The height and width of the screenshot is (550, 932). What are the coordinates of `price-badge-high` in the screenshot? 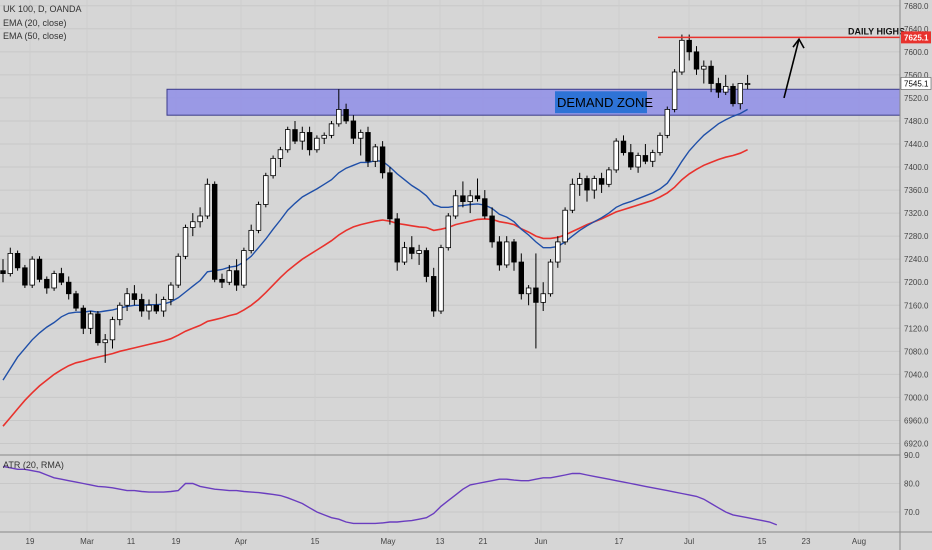 It's located at (916, 37).